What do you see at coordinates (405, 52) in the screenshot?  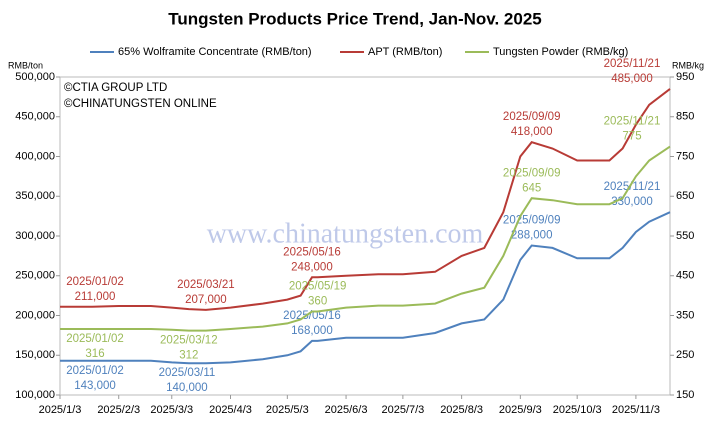 I see `legend-label: APT (RMB/ton)` at bounding box center [405, 52].